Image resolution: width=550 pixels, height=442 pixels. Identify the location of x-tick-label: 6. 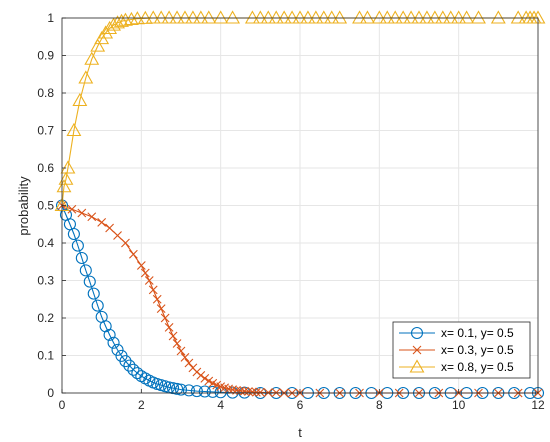
(300, 405).